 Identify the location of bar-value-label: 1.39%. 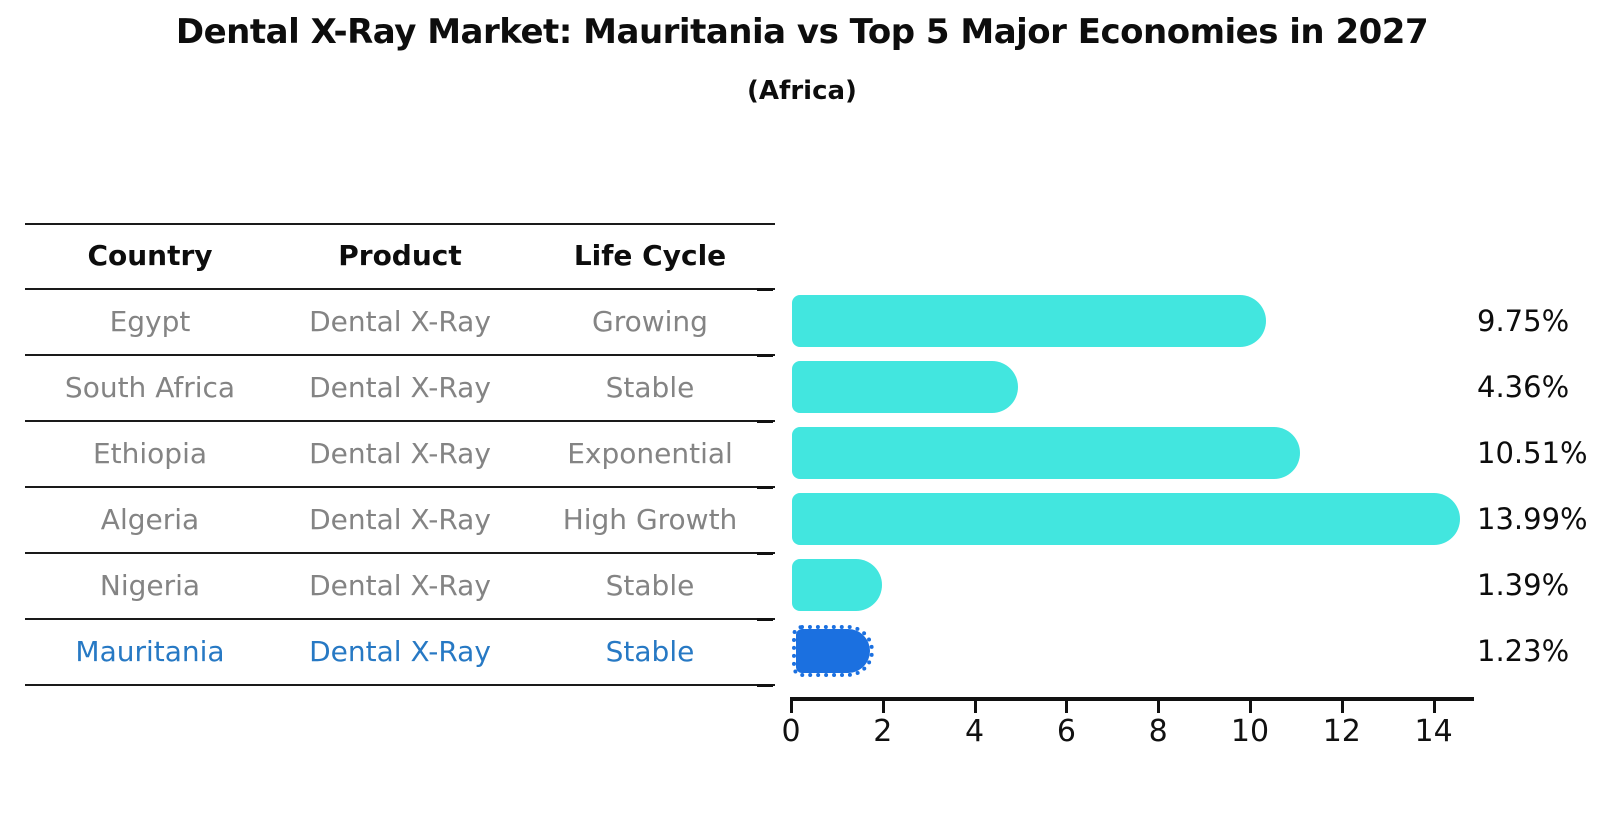
(1523, 585).